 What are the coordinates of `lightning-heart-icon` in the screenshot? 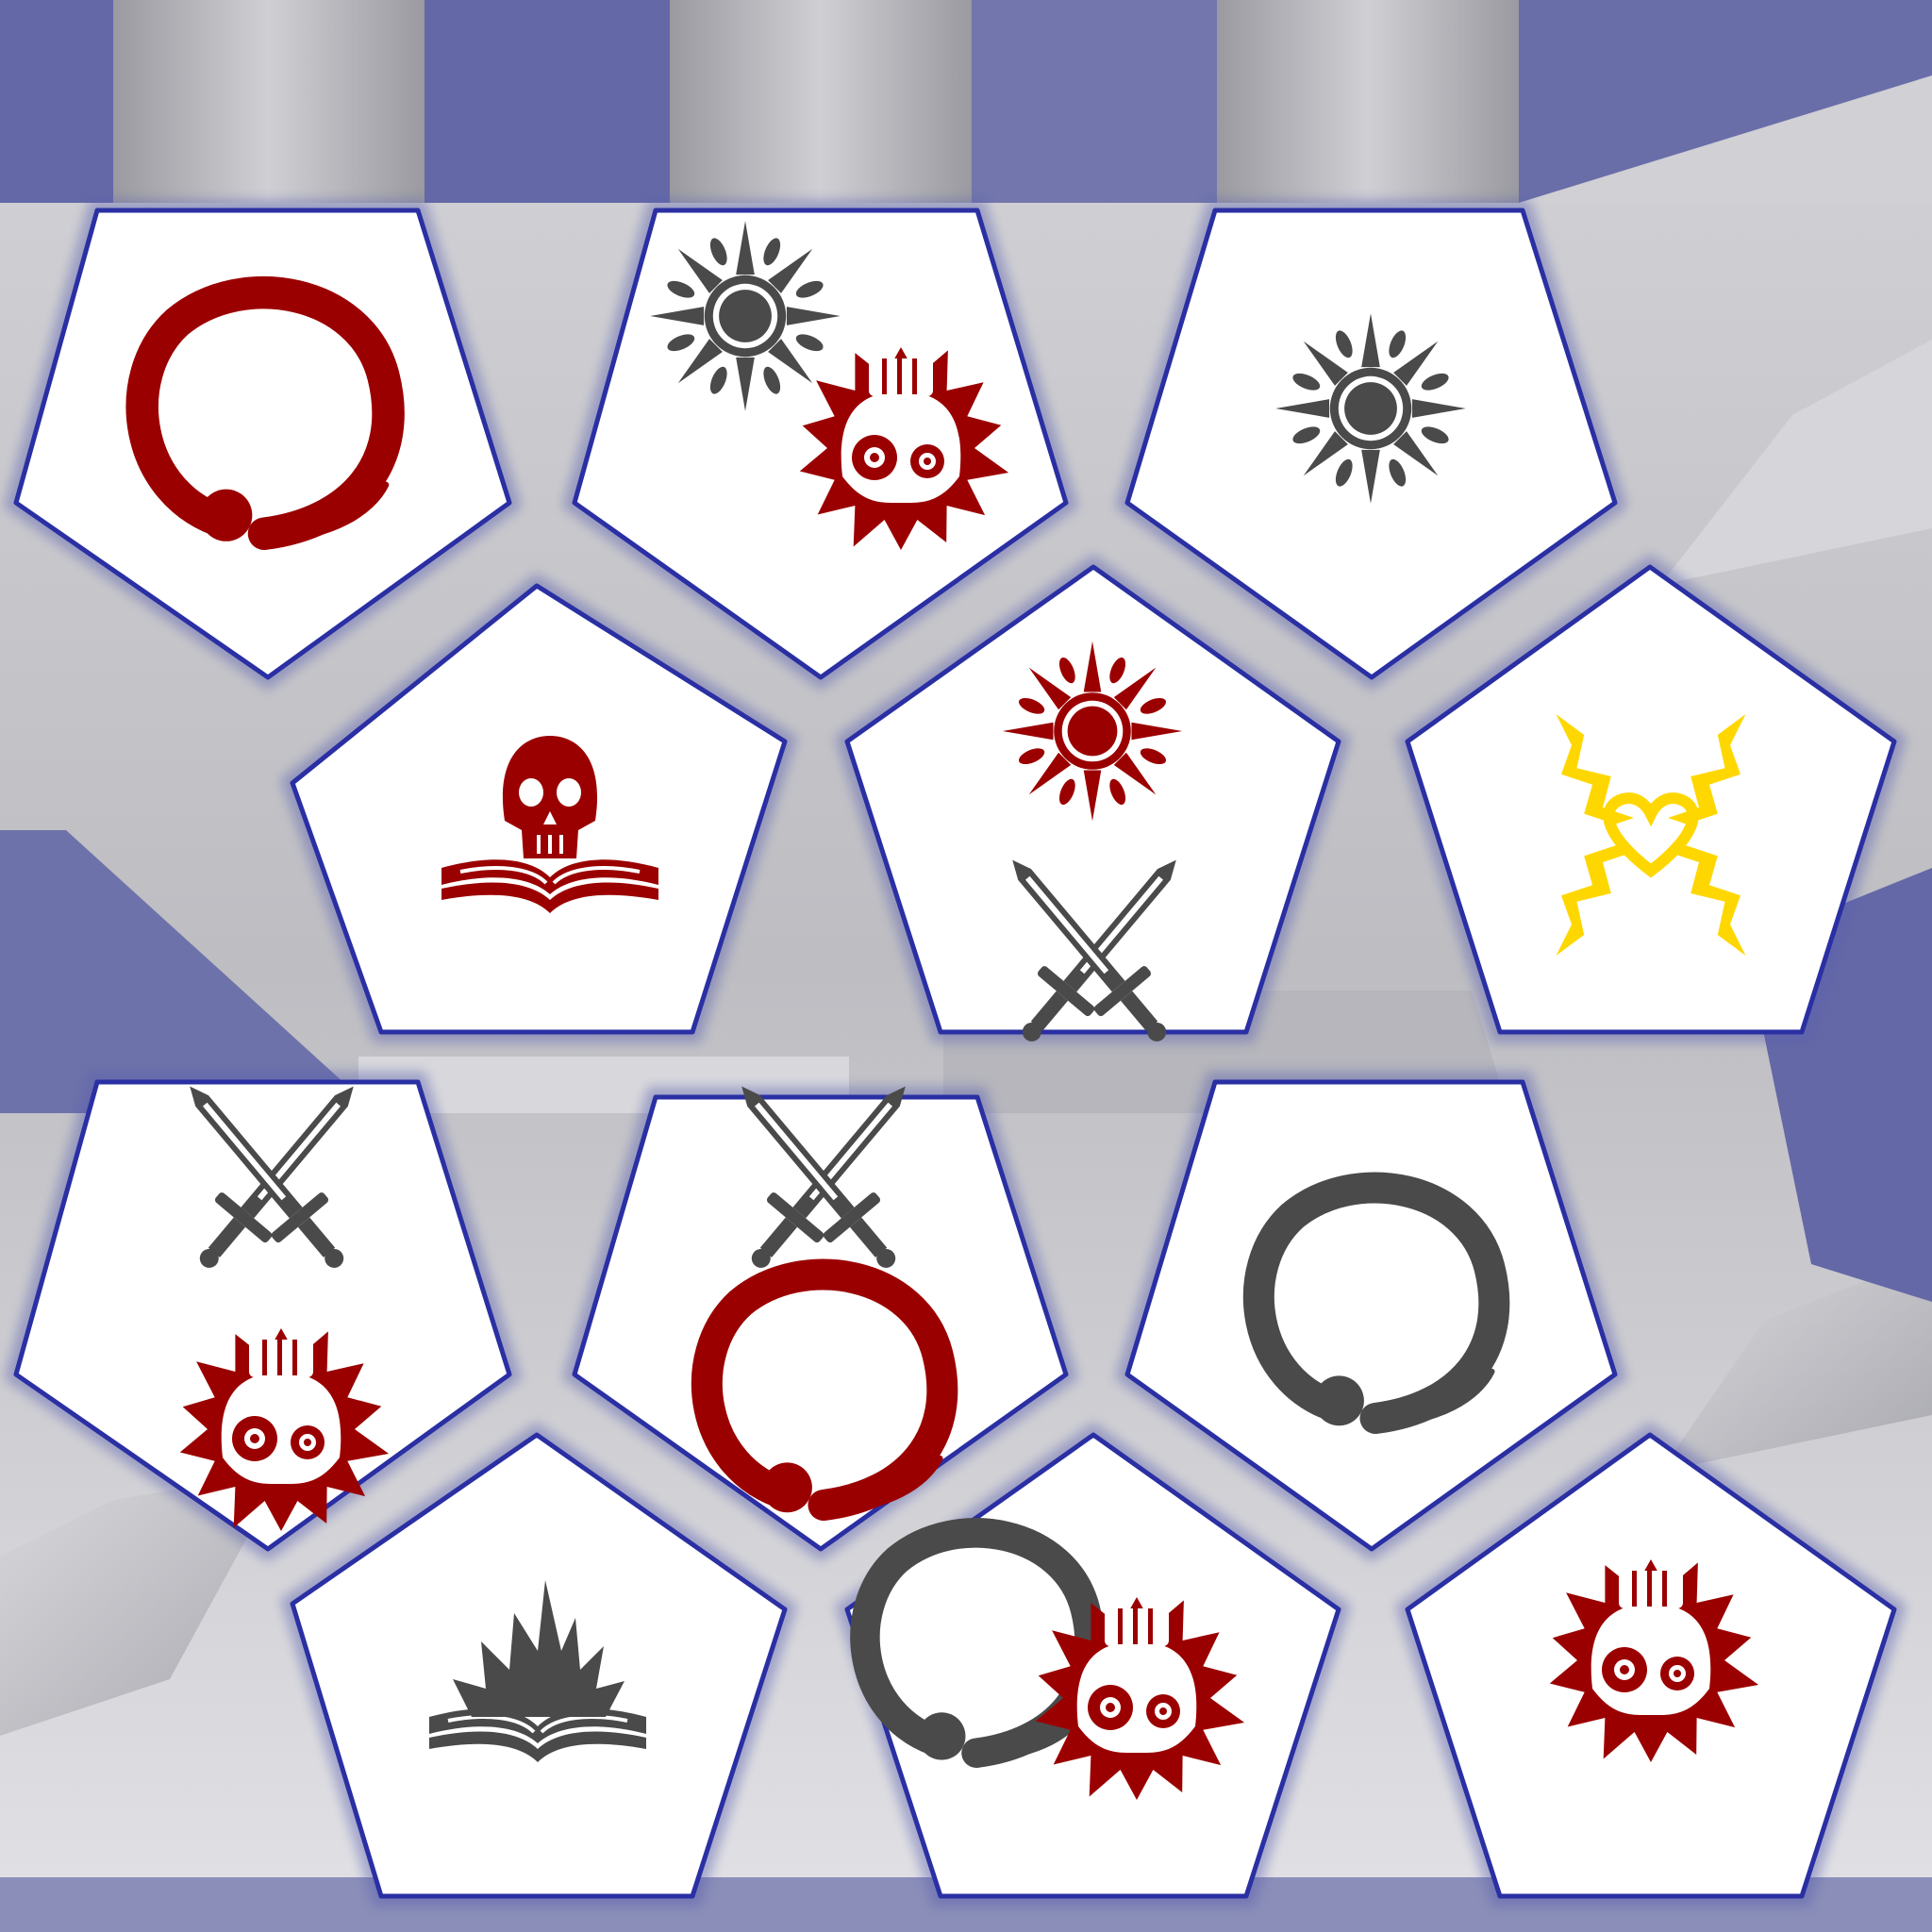 It's located at (1651, 835).